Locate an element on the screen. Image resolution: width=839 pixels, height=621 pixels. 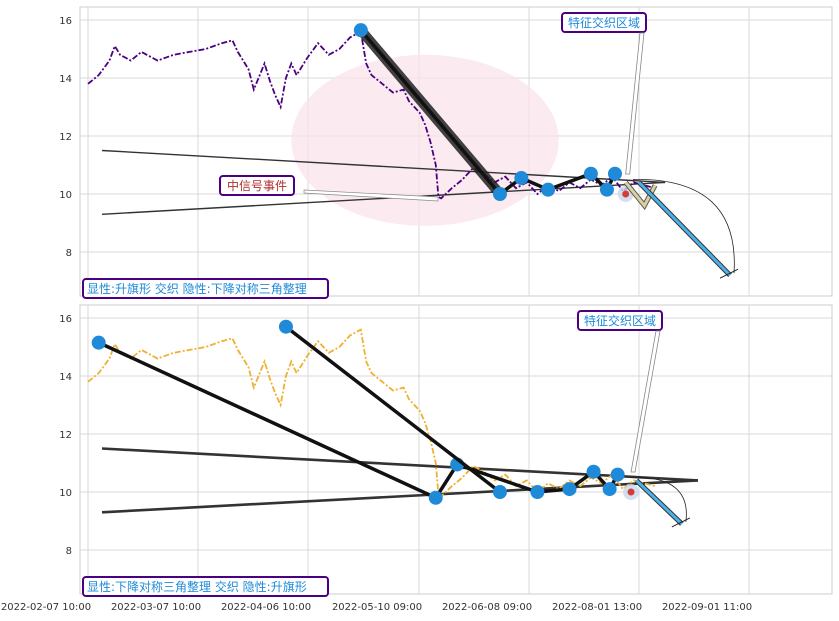
x-tick-label: 2022-09-01 11:00 is located at coordinates (707, 607).